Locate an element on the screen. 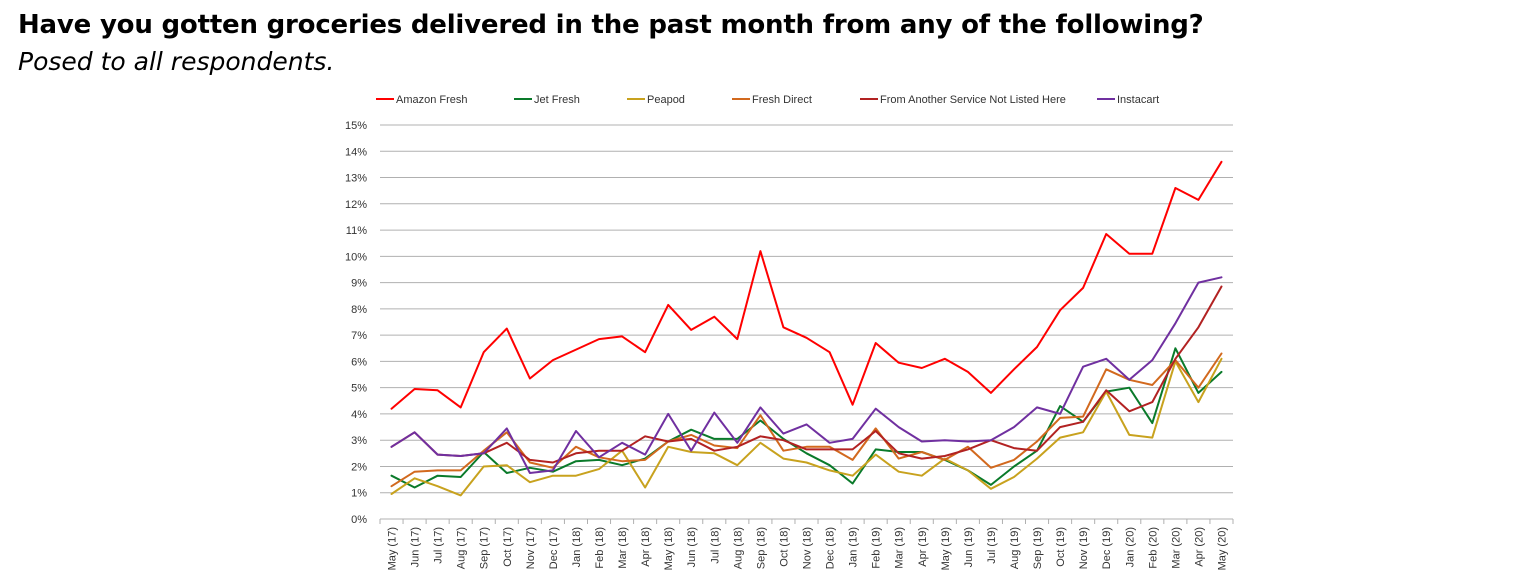 The width and height of the screenshot is (1537, 582). x-tick-label: Dec (18) is located at coordinates (831, 548).